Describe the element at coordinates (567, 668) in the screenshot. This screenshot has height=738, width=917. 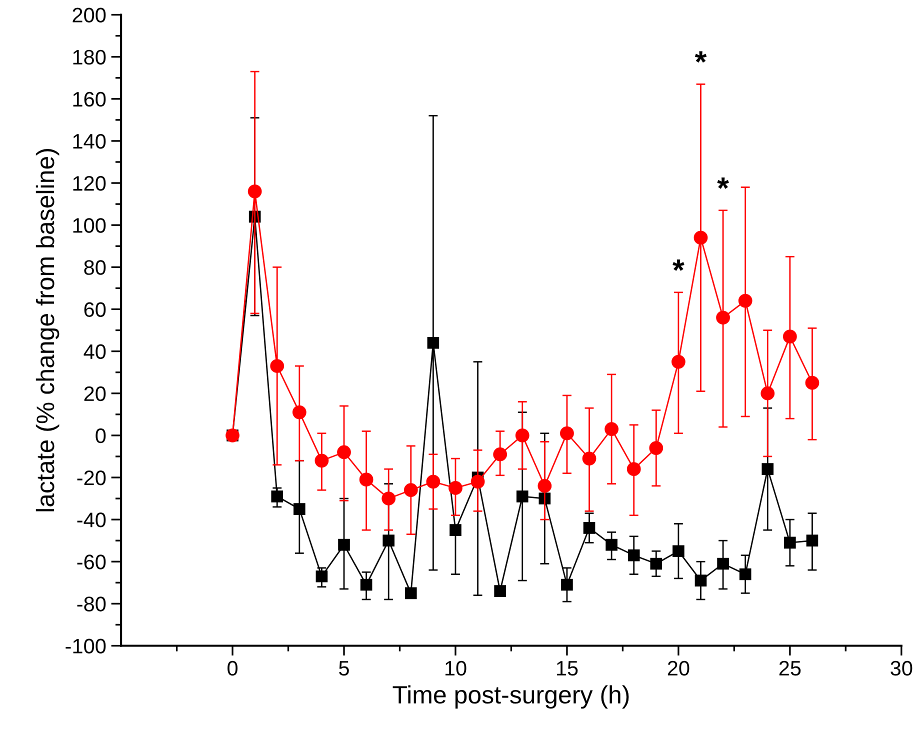
I see `x-tick-label: 15` at that location.